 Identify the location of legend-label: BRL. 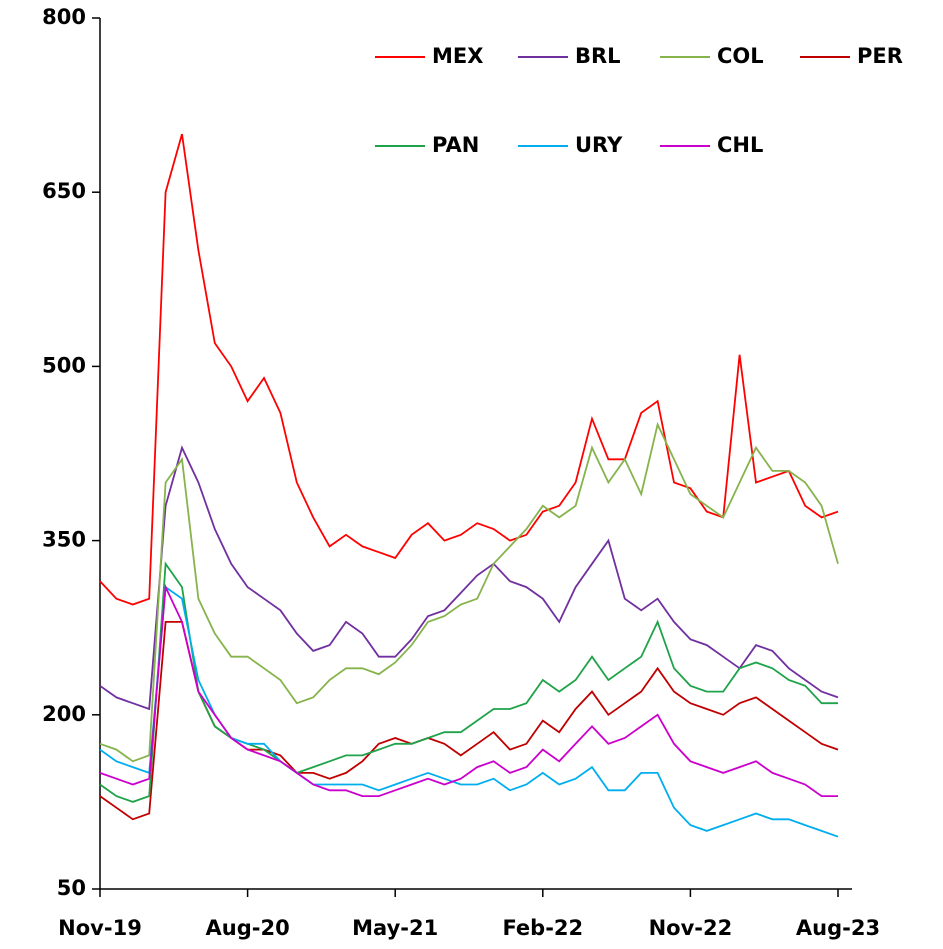
(598, 56).